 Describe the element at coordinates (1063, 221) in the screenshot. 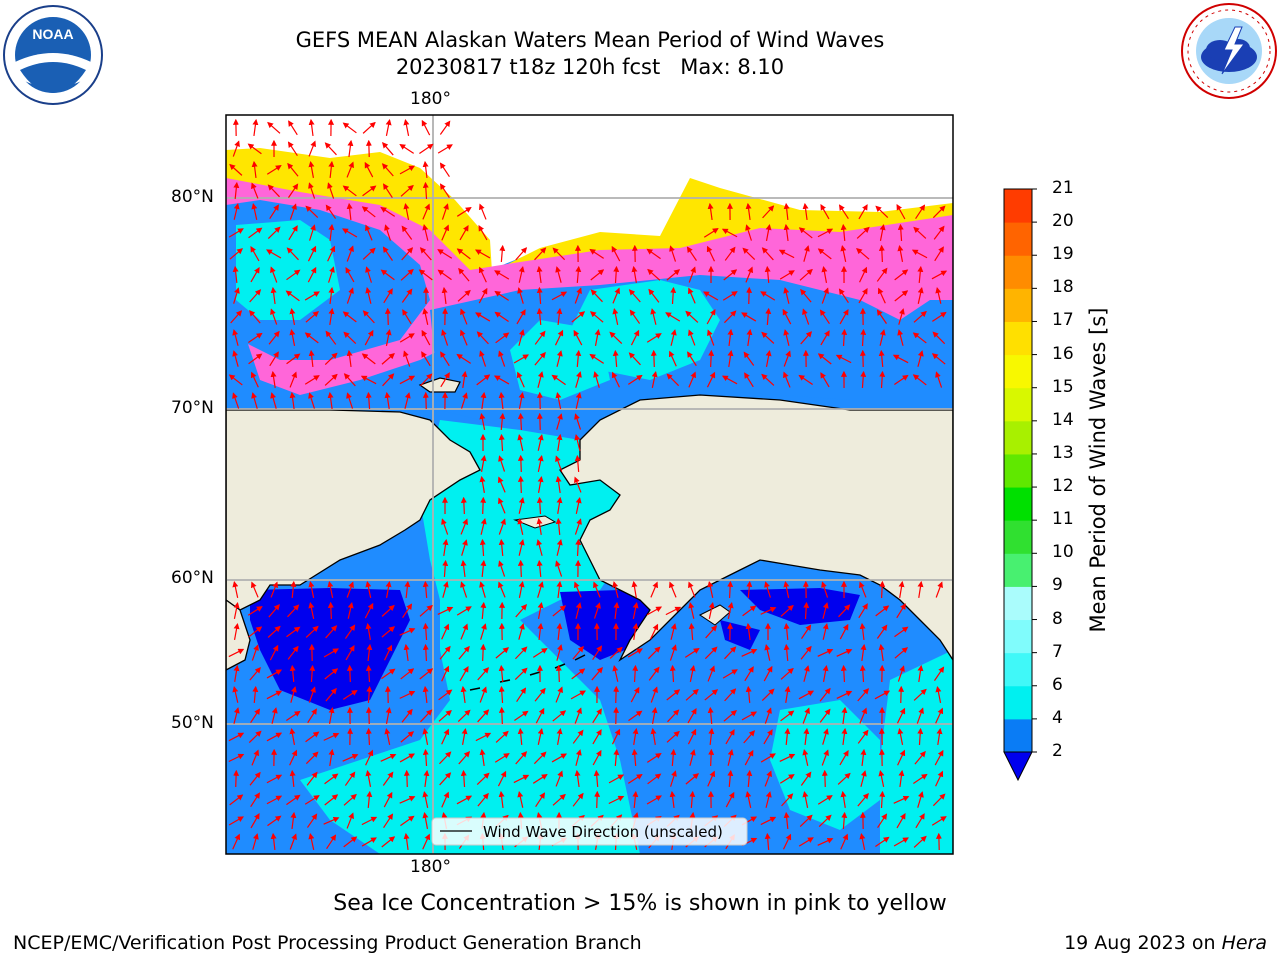

I see `colorbar-tick-label: 20` at that location.